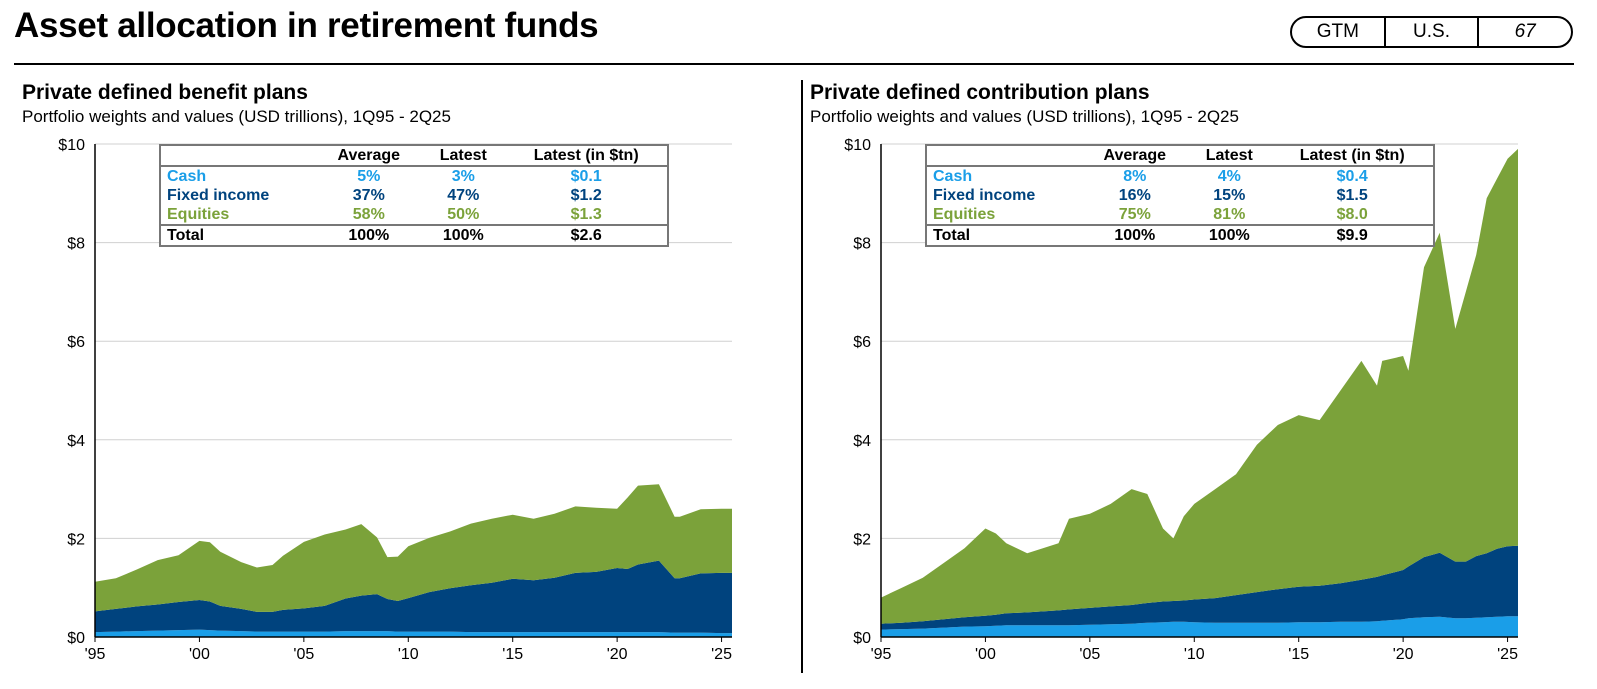 This screenshot has height=689, width=1597. Describe the element at coordinates (1134, 214) in the screenshot. I see `row-average: 75%` at that location.